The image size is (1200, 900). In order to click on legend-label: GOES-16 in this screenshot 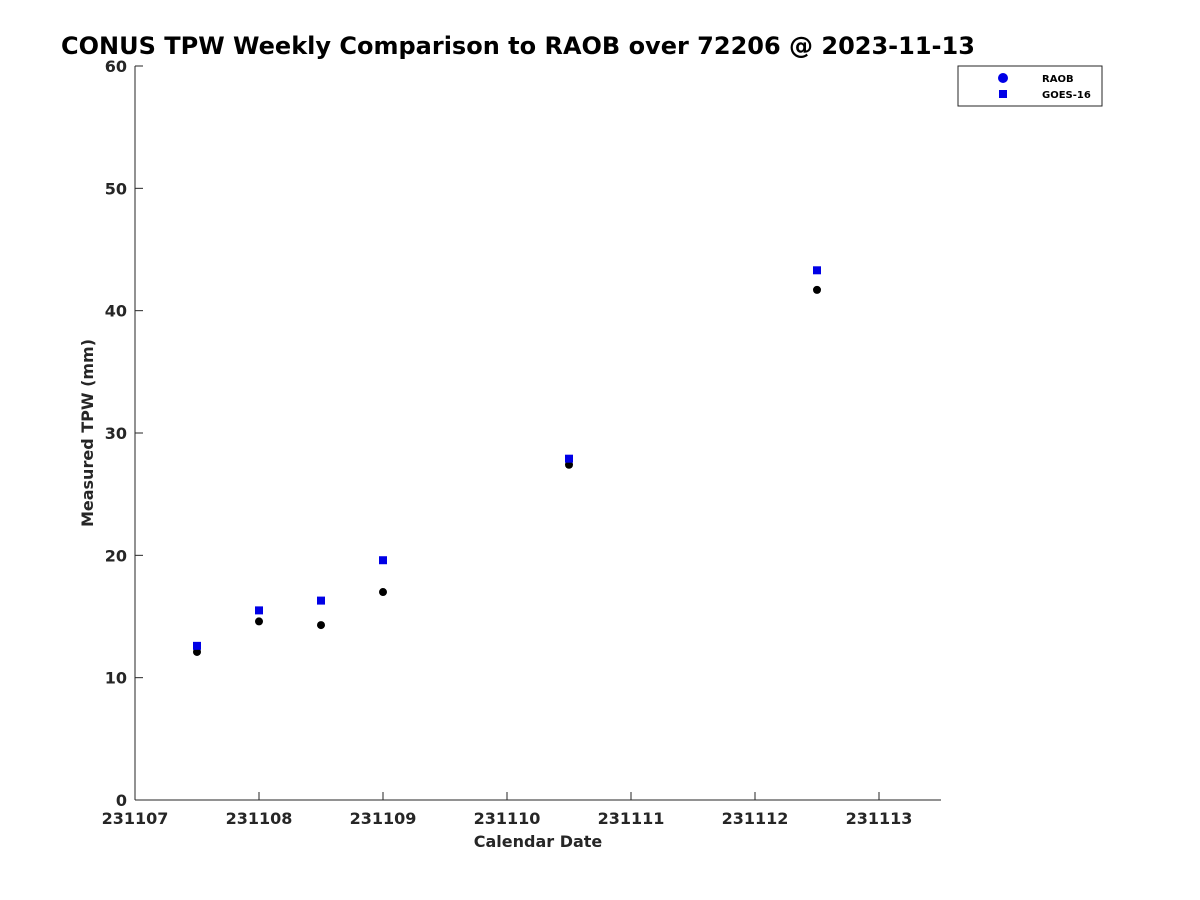, I will do `click(1066, 95)`.